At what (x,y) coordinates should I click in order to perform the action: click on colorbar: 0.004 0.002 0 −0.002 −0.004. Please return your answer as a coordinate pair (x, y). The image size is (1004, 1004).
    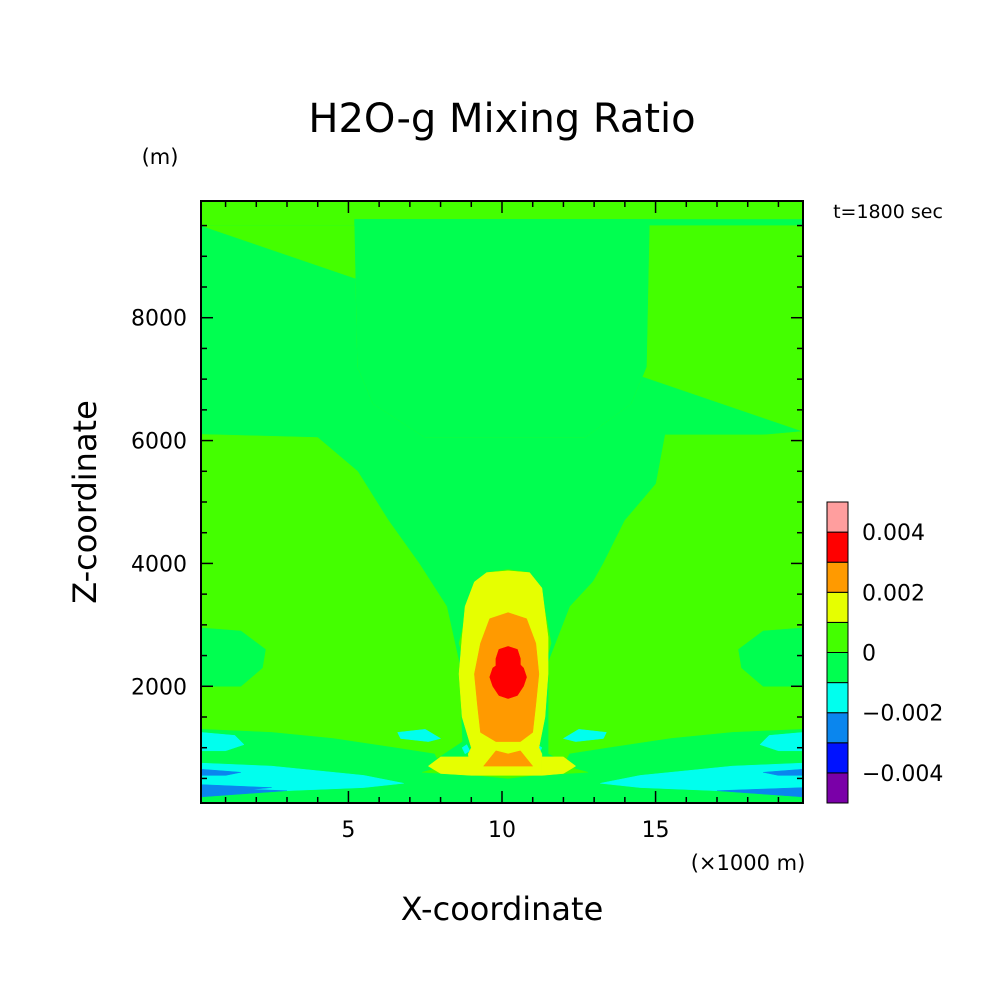
    Looking at the image, I should click on (884, 652).